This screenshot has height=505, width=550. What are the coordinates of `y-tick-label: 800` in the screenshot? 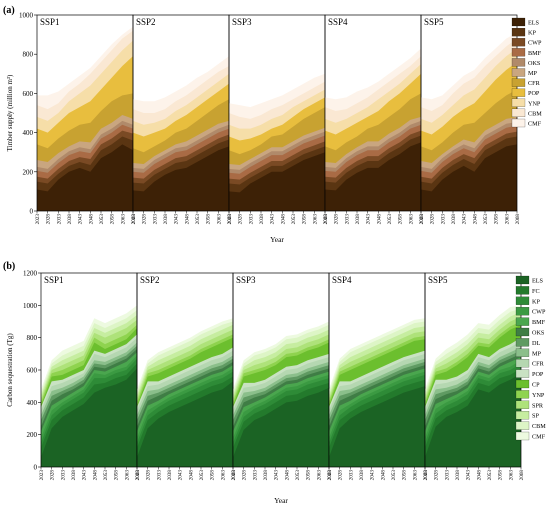 It's located at (28, 55).